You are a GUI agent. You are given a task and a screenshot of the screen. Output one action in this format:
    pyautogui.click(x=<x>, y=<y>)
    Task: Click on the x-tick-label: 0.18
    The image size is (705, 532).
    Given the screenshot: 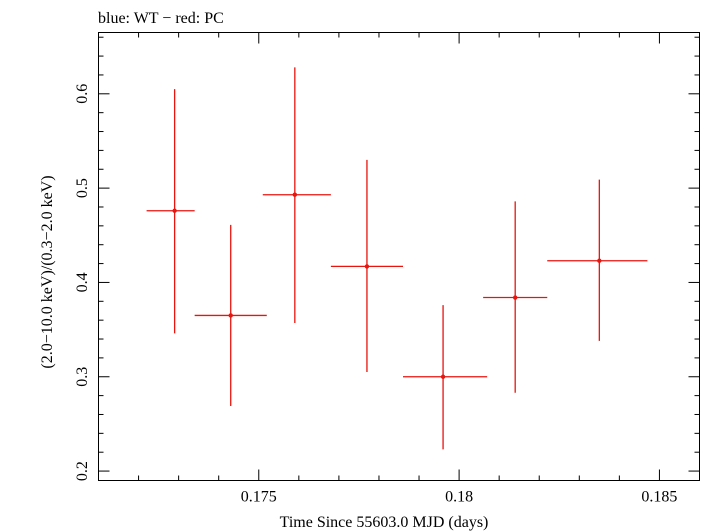 What is the action you would take?
    pyautogui.click(x=459, y=497)
    